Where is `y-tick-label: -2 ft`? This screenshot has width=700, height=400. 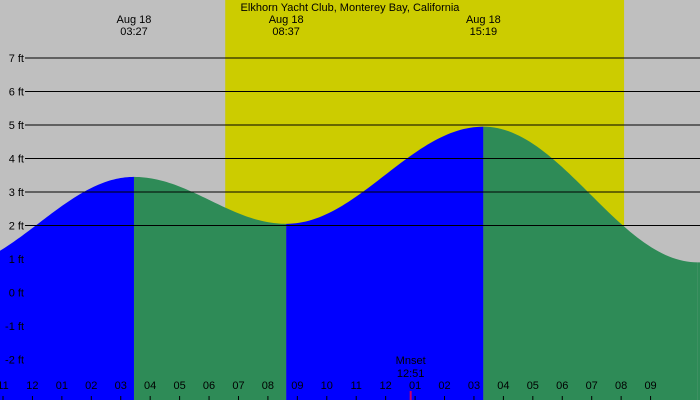 y-tick-label: -2 ft is located at coordinates (14, 361).